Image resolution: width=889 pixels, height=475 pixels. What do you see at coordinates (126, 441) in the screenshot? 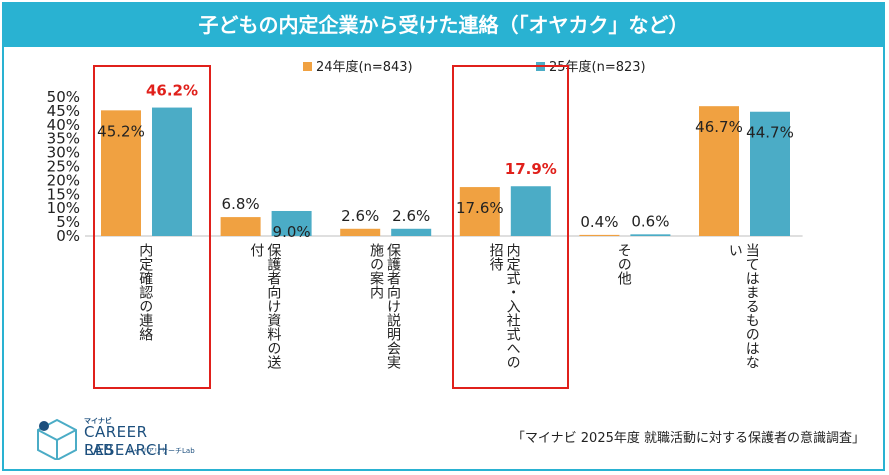
I see `logo-main-text: CAREER RESEARCH` at bounding box center [126, 441].